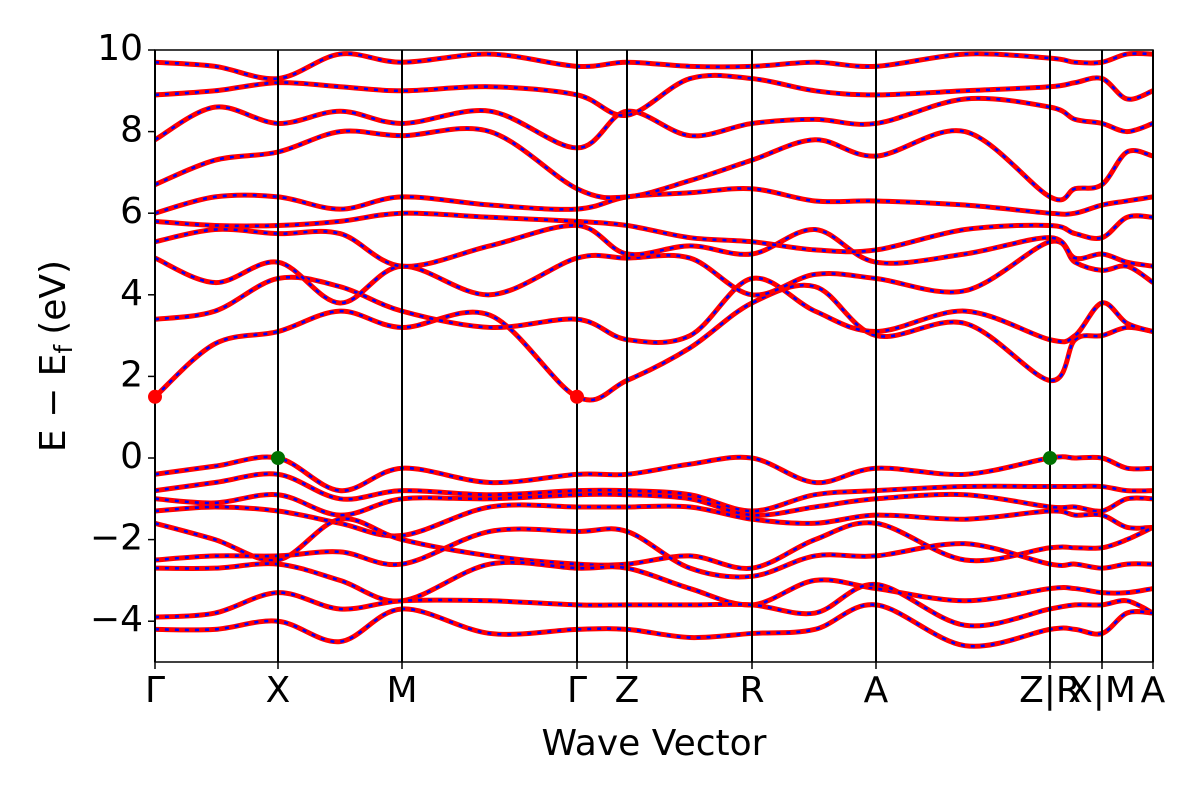 The height and width of the screenshot is (800, 1200). Describe the element at coordinates (116, 538) in the screenshot. I see `y-tick-label: −2` at that location.